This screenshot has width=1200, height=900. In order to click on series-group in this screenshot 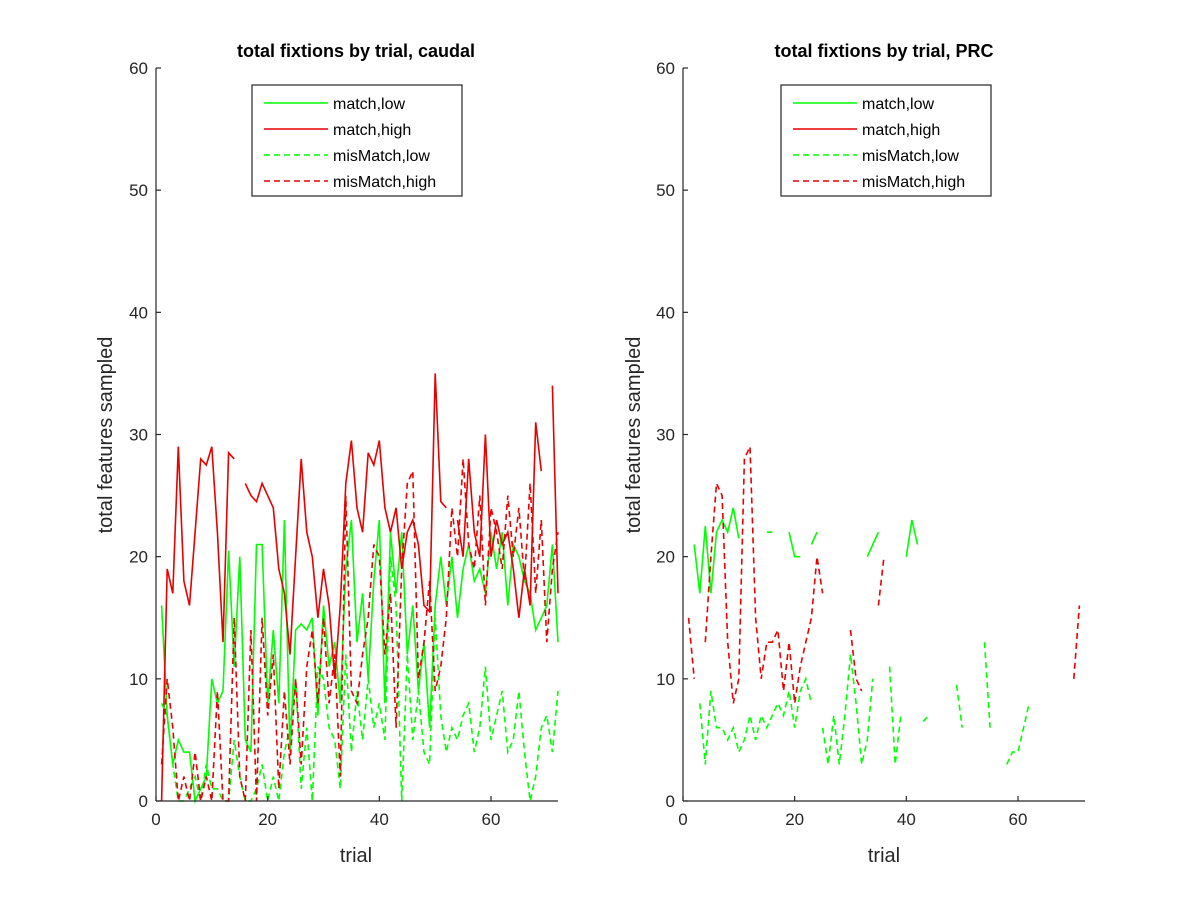, I will do `click(884, 605)`.